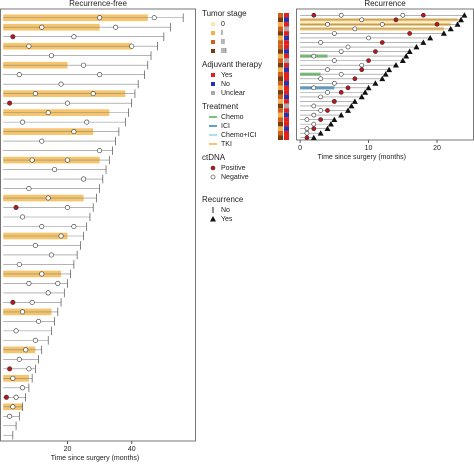 Image resolution: width=474 pixels, height=474 pixels. What do you see at coordinates (235, 177) in the screenshot?
I see `legend-label: Negative` at bounding box center [235, 177].